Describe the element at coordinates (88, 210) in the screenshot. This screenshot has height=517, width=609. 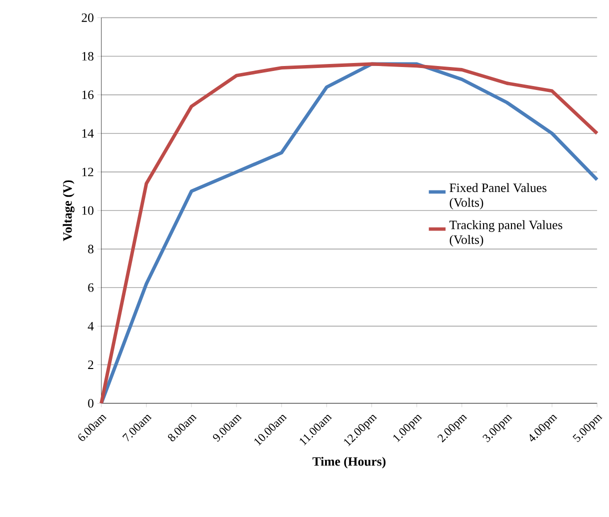
I see `y-tick-label: 10` at that location.